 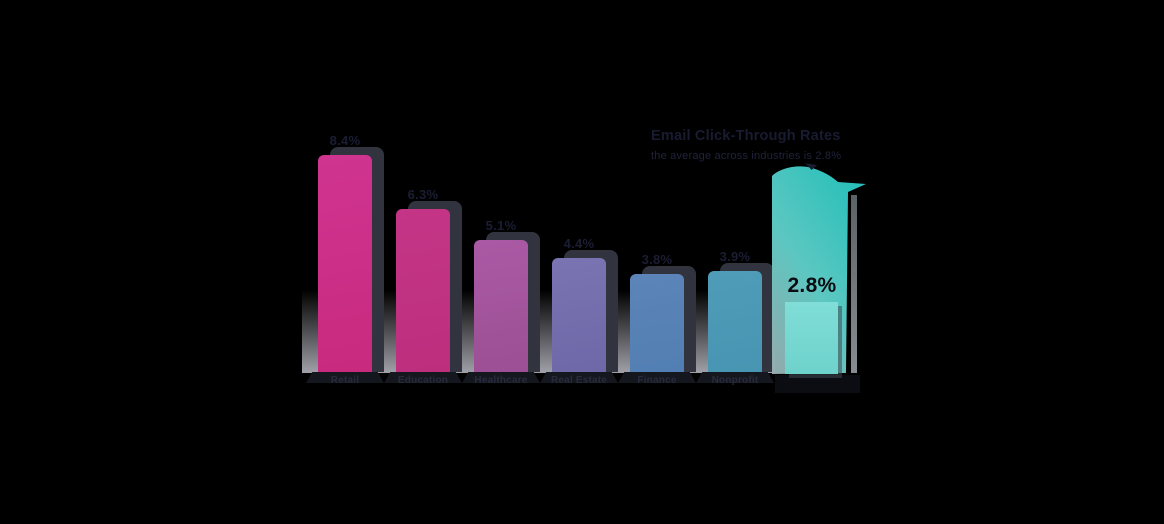 What do you see at coordinates (811, 166) in the screenshot?
I see `annotation-arrow-icon` at bounding box center [811, 166].